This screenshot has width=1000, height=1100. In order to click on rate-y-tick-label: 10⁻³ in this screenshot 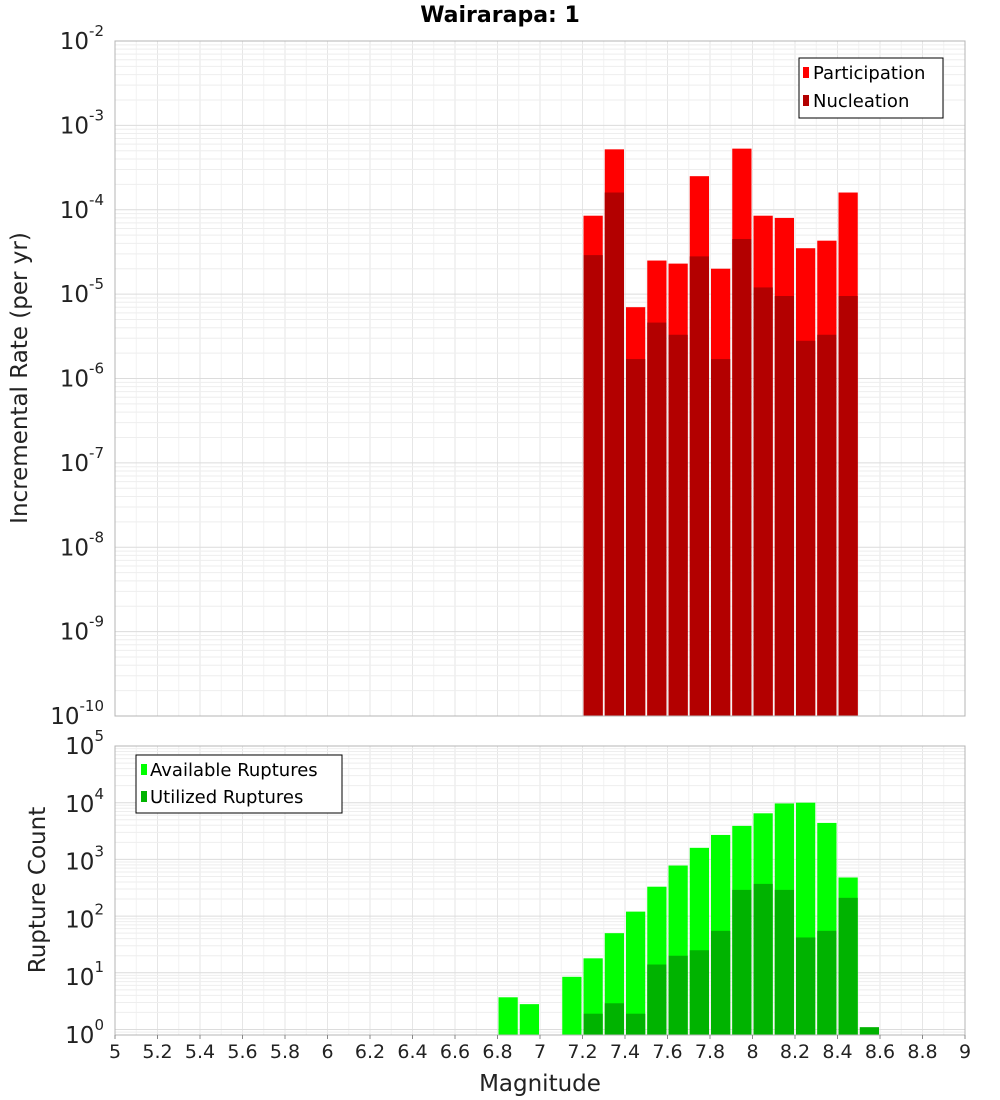, I will do `click(82, 122)`.